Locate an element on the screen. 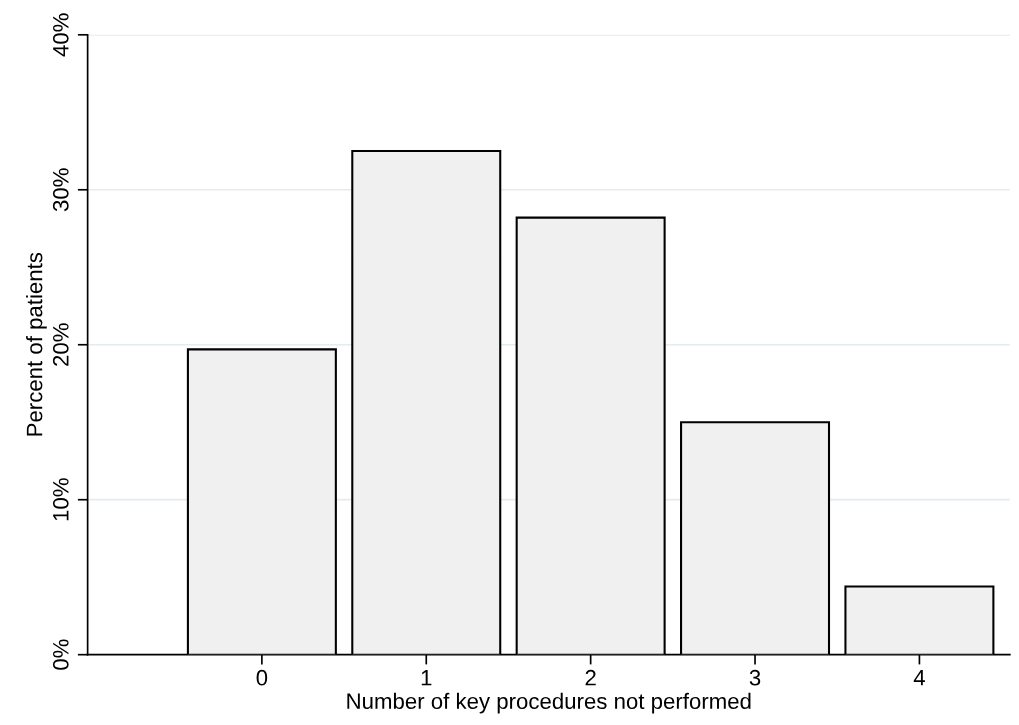 Image resolution: width=1019 pixels, height=725 pixels. y-tick-label: 10% is located at coordinates (60, 499).